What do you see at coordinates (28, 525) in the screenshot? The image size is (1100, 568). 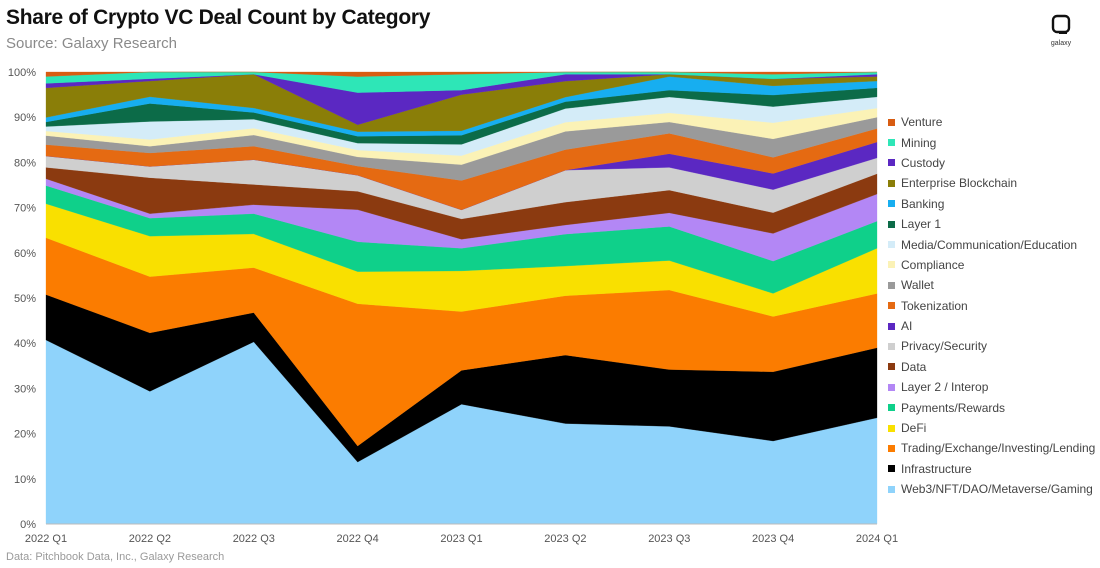 I see `y-tick-label: 0%` at bounding box center [28, 525].